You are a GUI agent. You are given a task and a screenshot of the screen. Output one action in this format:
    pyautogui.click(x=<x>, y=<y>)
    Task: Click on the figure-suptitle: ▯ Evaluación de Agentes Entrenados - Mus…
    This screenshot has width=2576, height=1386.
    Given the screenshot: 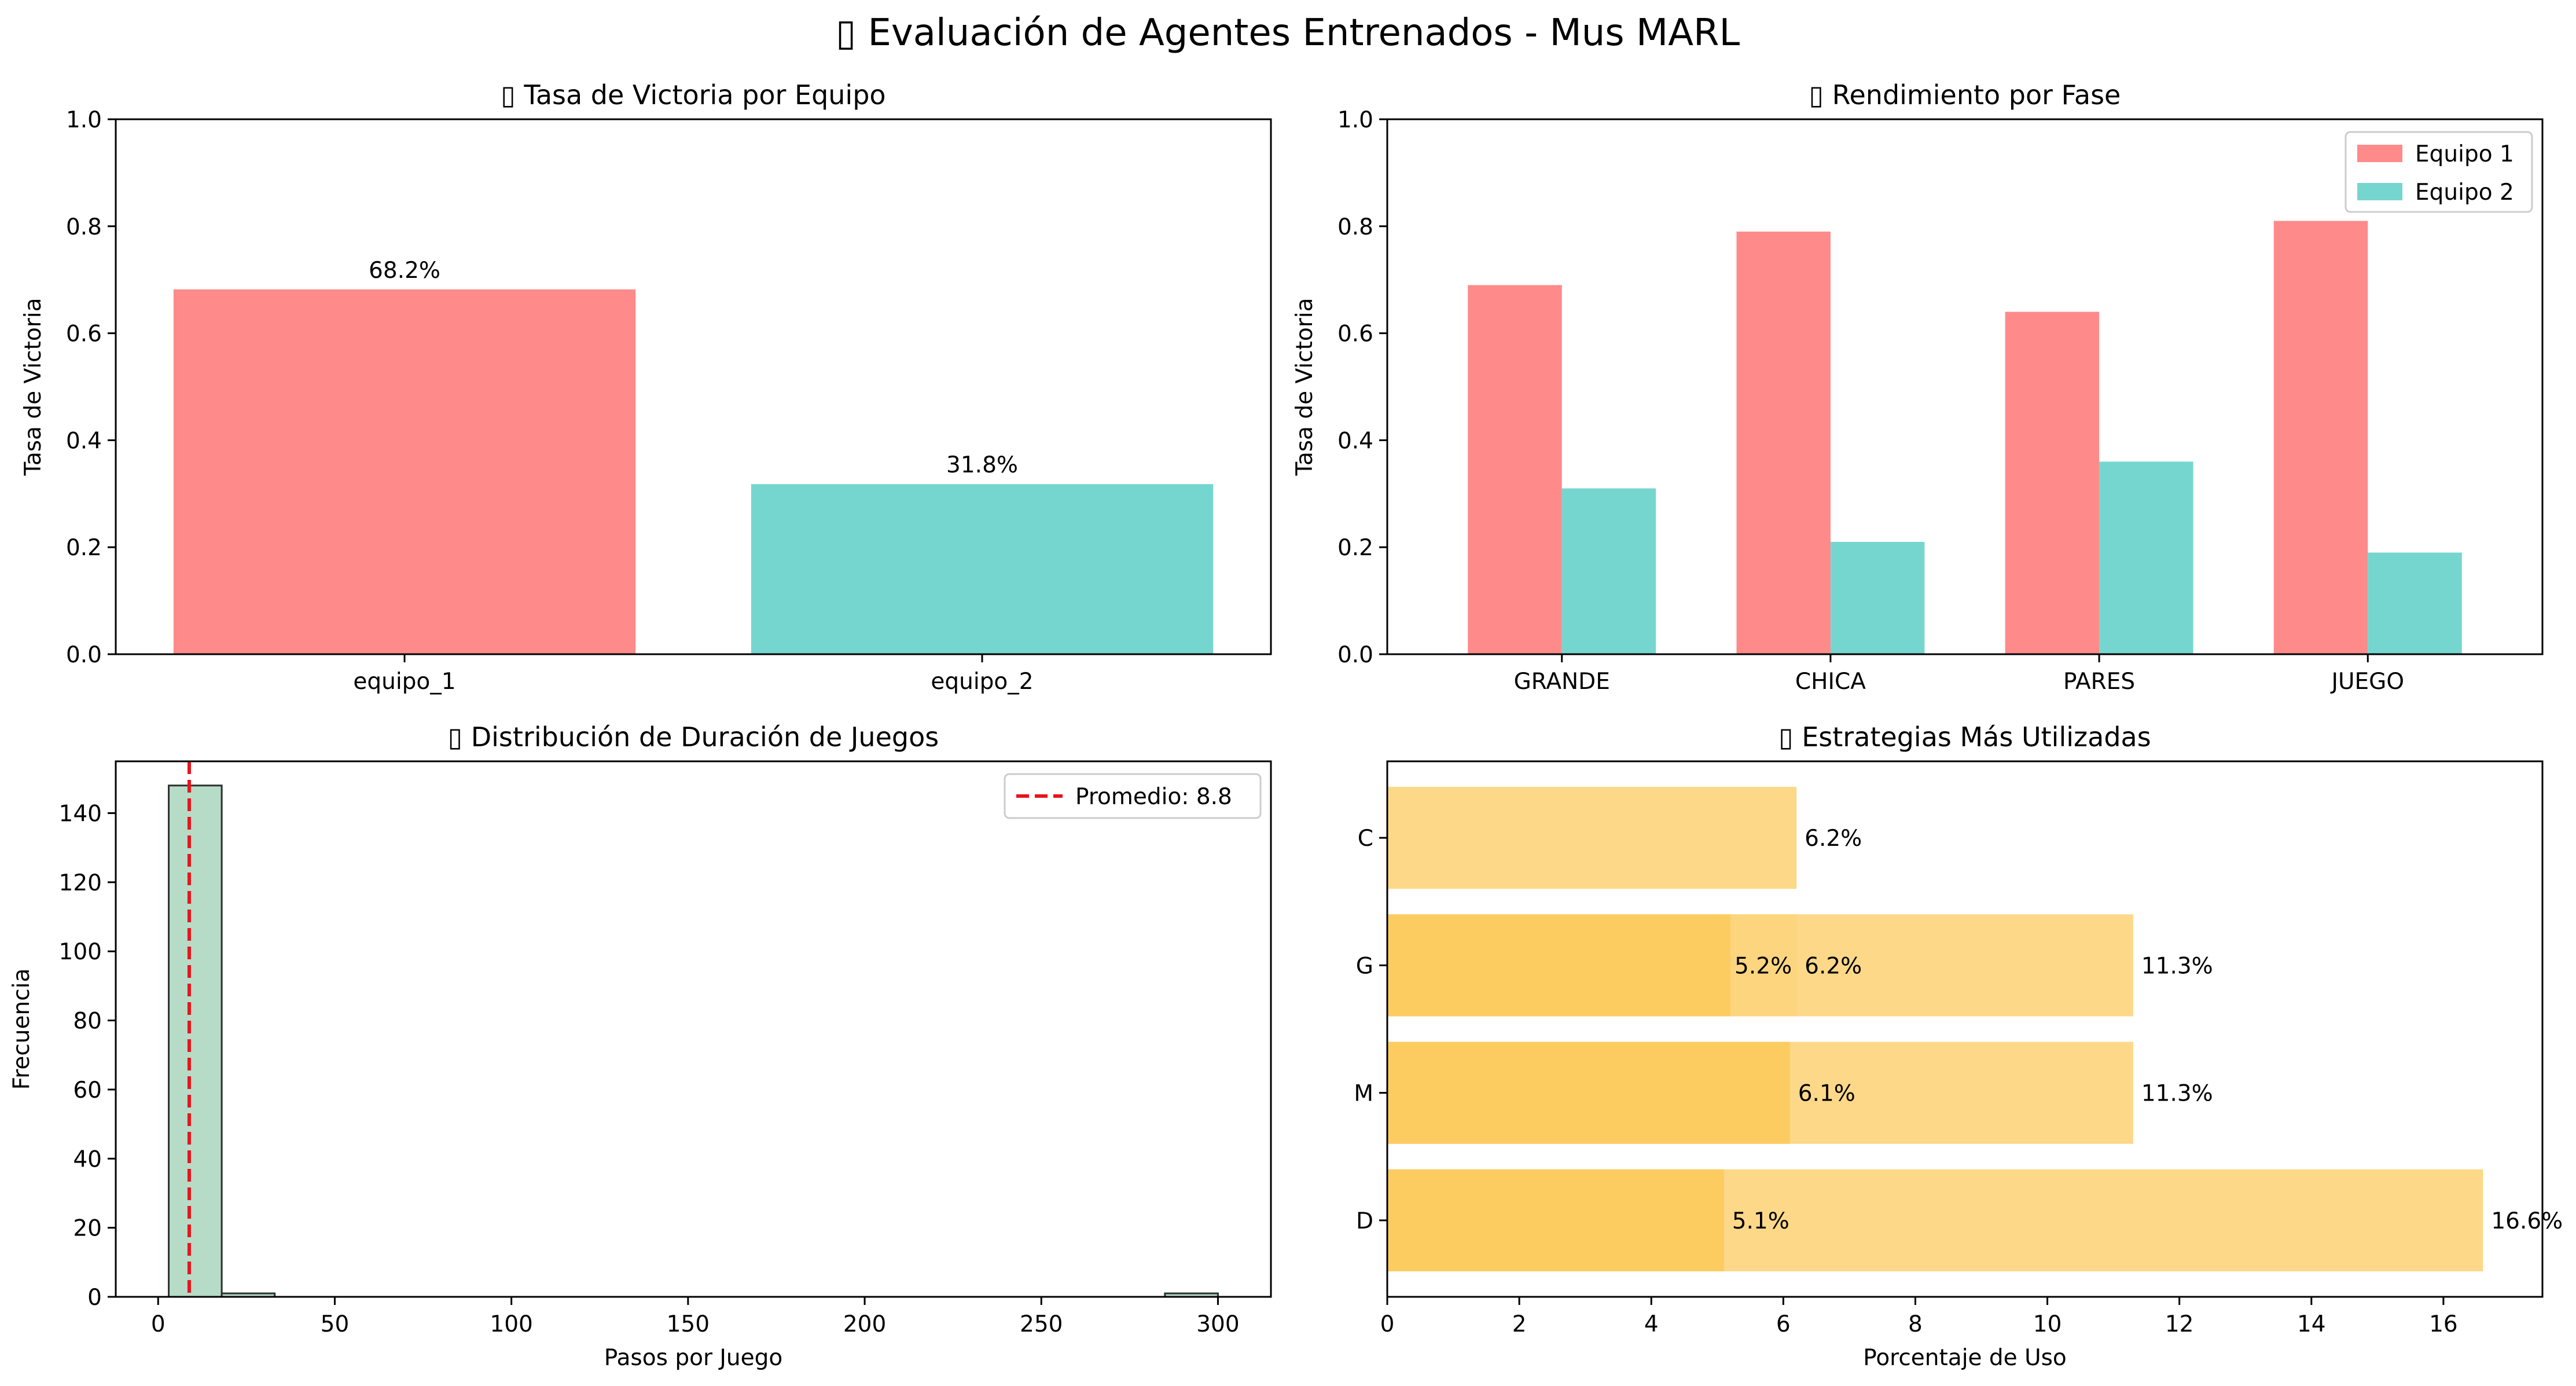 What is the action you would take?
    pyautogui.click(x=1288, y=33)
    